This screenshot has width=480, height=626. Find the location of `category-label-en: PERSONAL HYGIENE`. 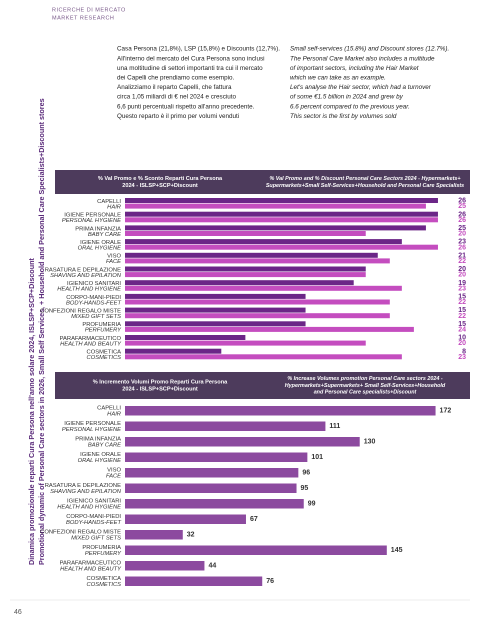

category-label-en: PERSONAL HYGIENE is located at coordinates (91, 430).